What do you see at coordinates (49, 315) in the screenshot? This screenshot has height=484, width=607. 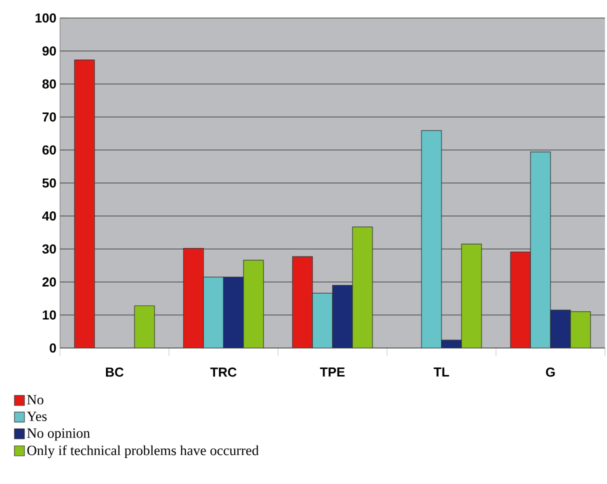 I see `y-tick-label: 10` at bounding box center [49, 315].